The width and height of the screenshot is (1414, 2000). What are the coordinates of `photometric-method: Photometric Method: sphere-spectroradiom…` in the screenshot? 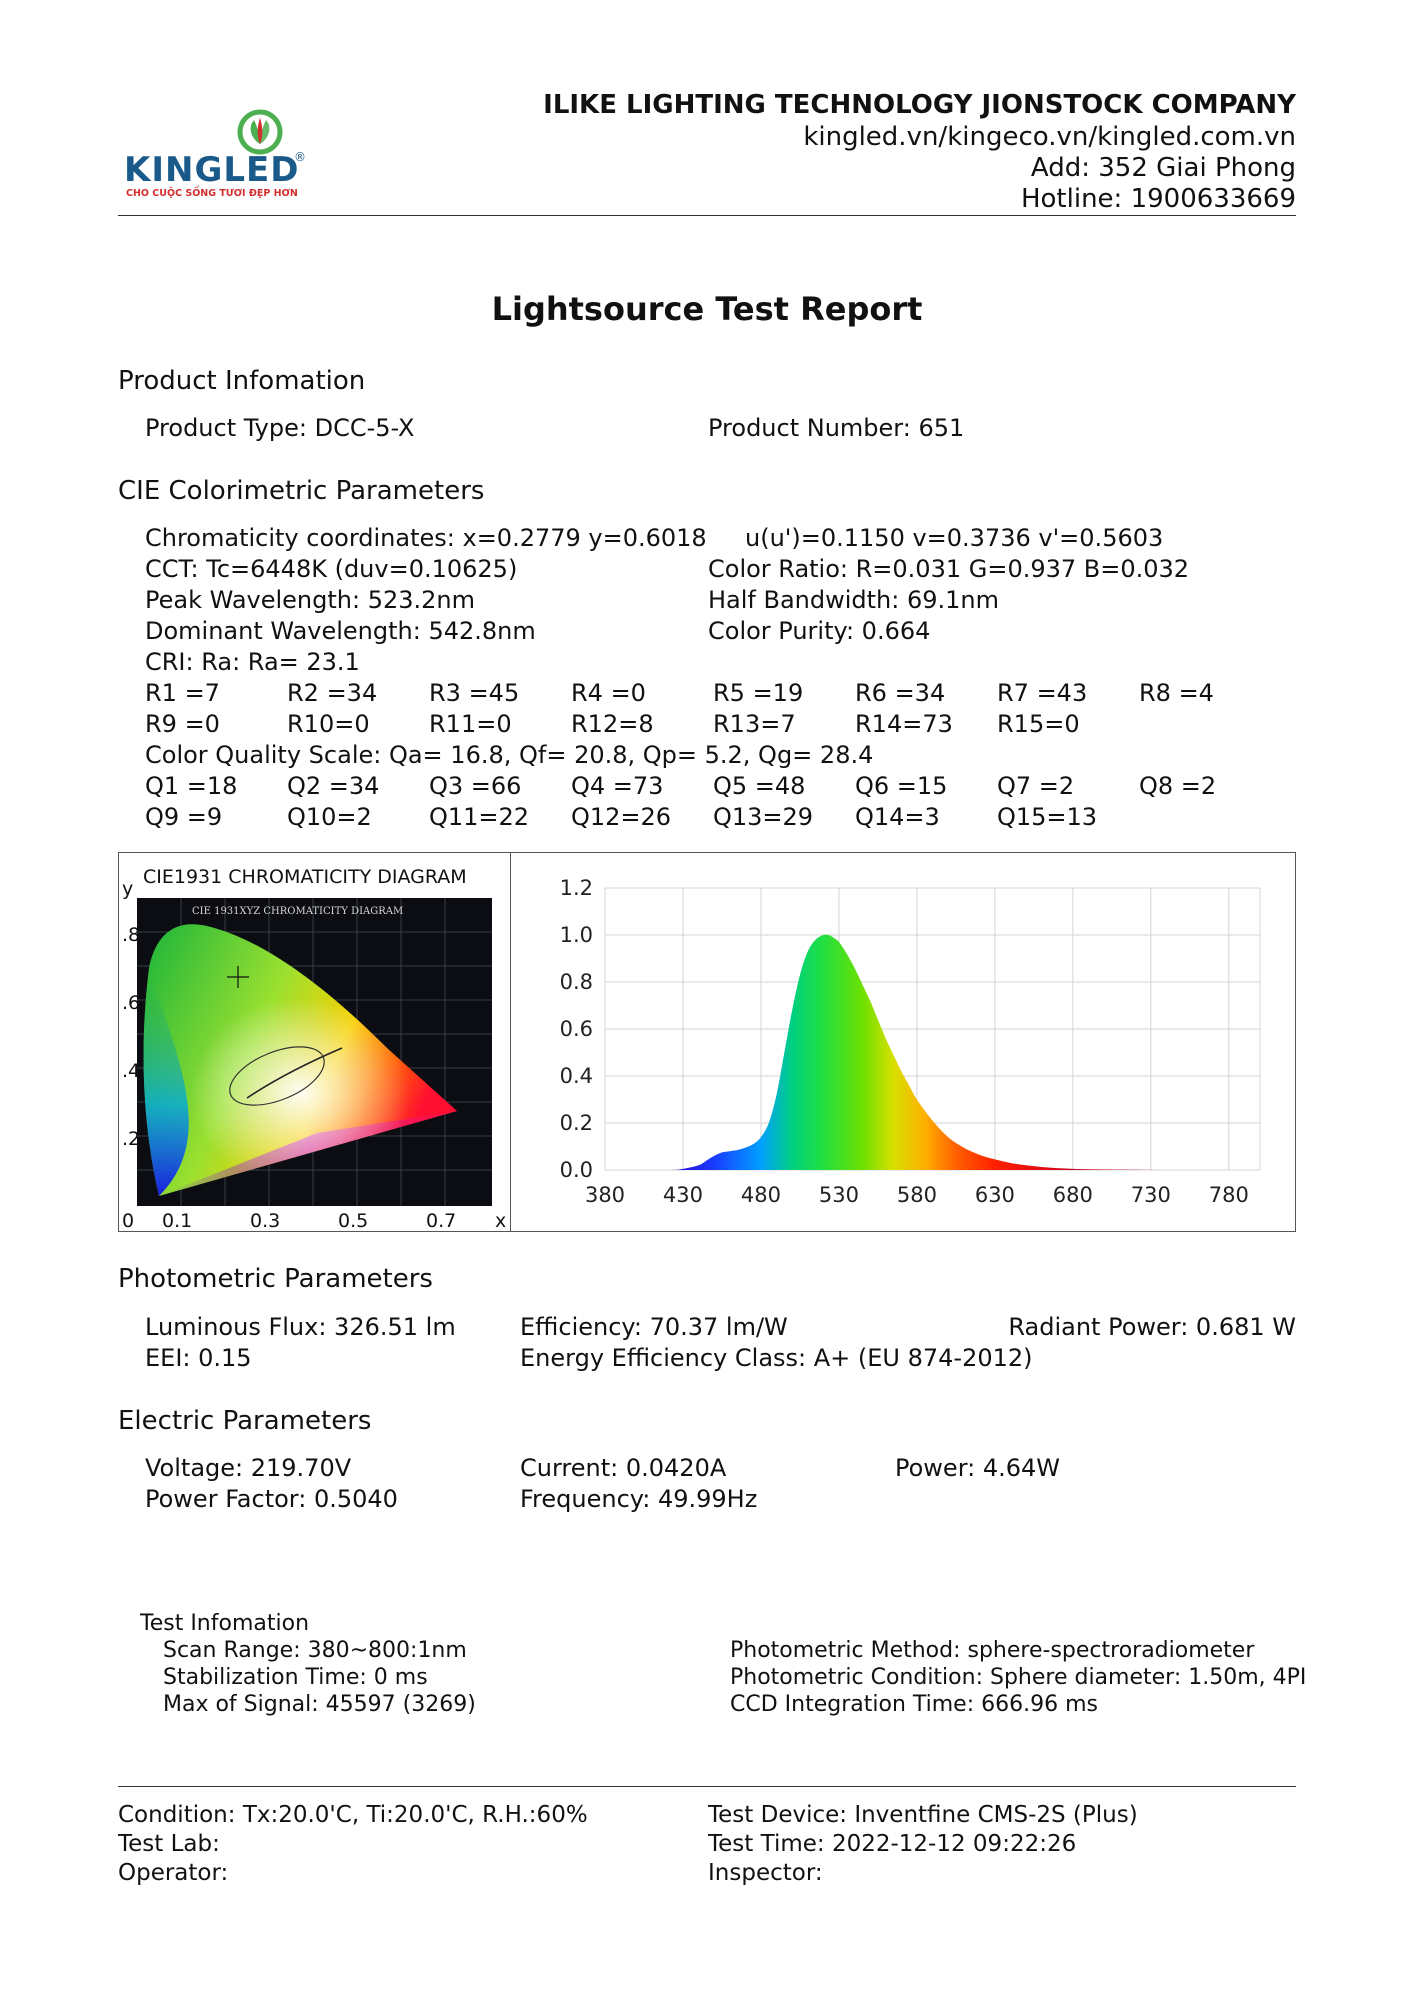 It's located at (992, 1650).